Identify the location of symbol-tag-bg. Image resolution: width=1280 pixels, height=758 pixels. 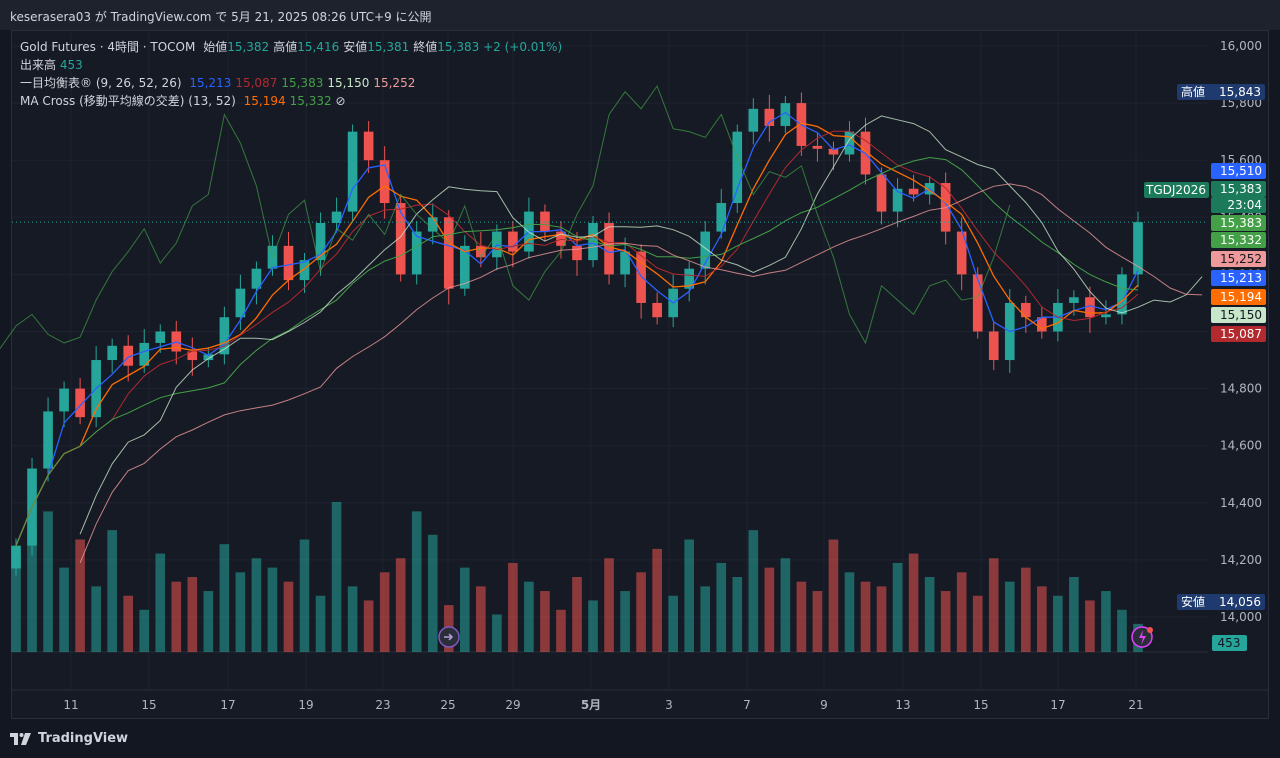
(1176, 190).